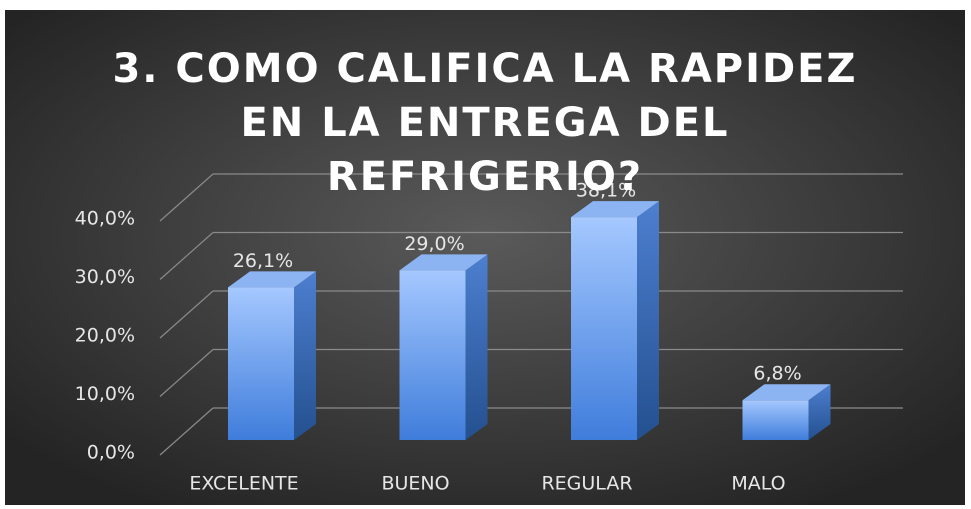 This screenshot has height=509, width=971. What do you see at coordinates (777, 374) in the screenshot?
I see `data-label: 6,8%` at bounding box center [777, 374].